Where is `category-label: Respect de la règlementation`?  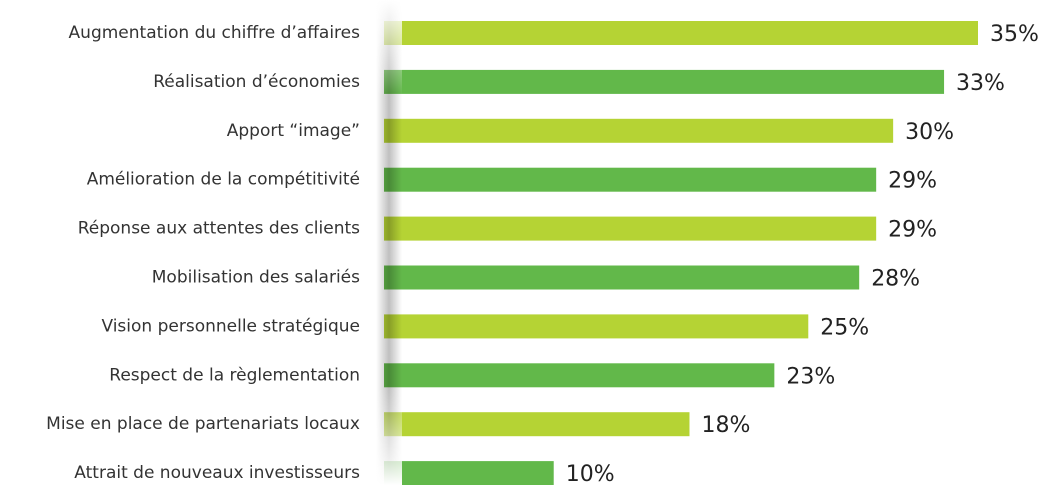 category-label: Respect de la règlementation is located at coordinates (234, 375).